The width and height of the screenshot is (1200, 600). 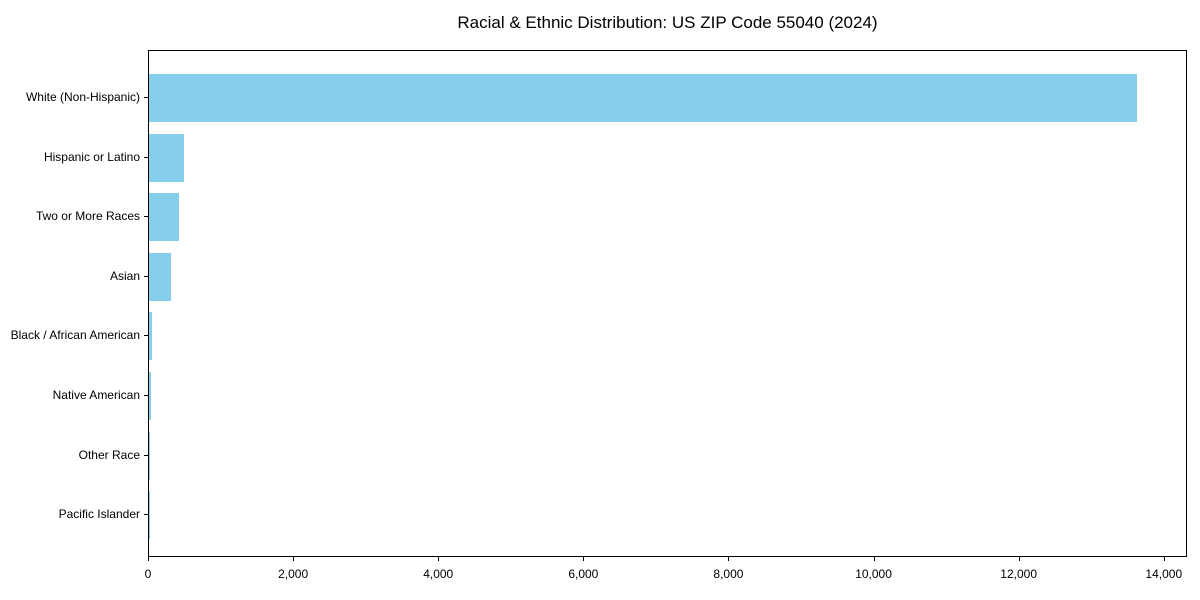 What do you see at coordinates (75, 335) in the screenshot?
I see `y-tick-label: Black / African American` at bounding box center [75, 335].